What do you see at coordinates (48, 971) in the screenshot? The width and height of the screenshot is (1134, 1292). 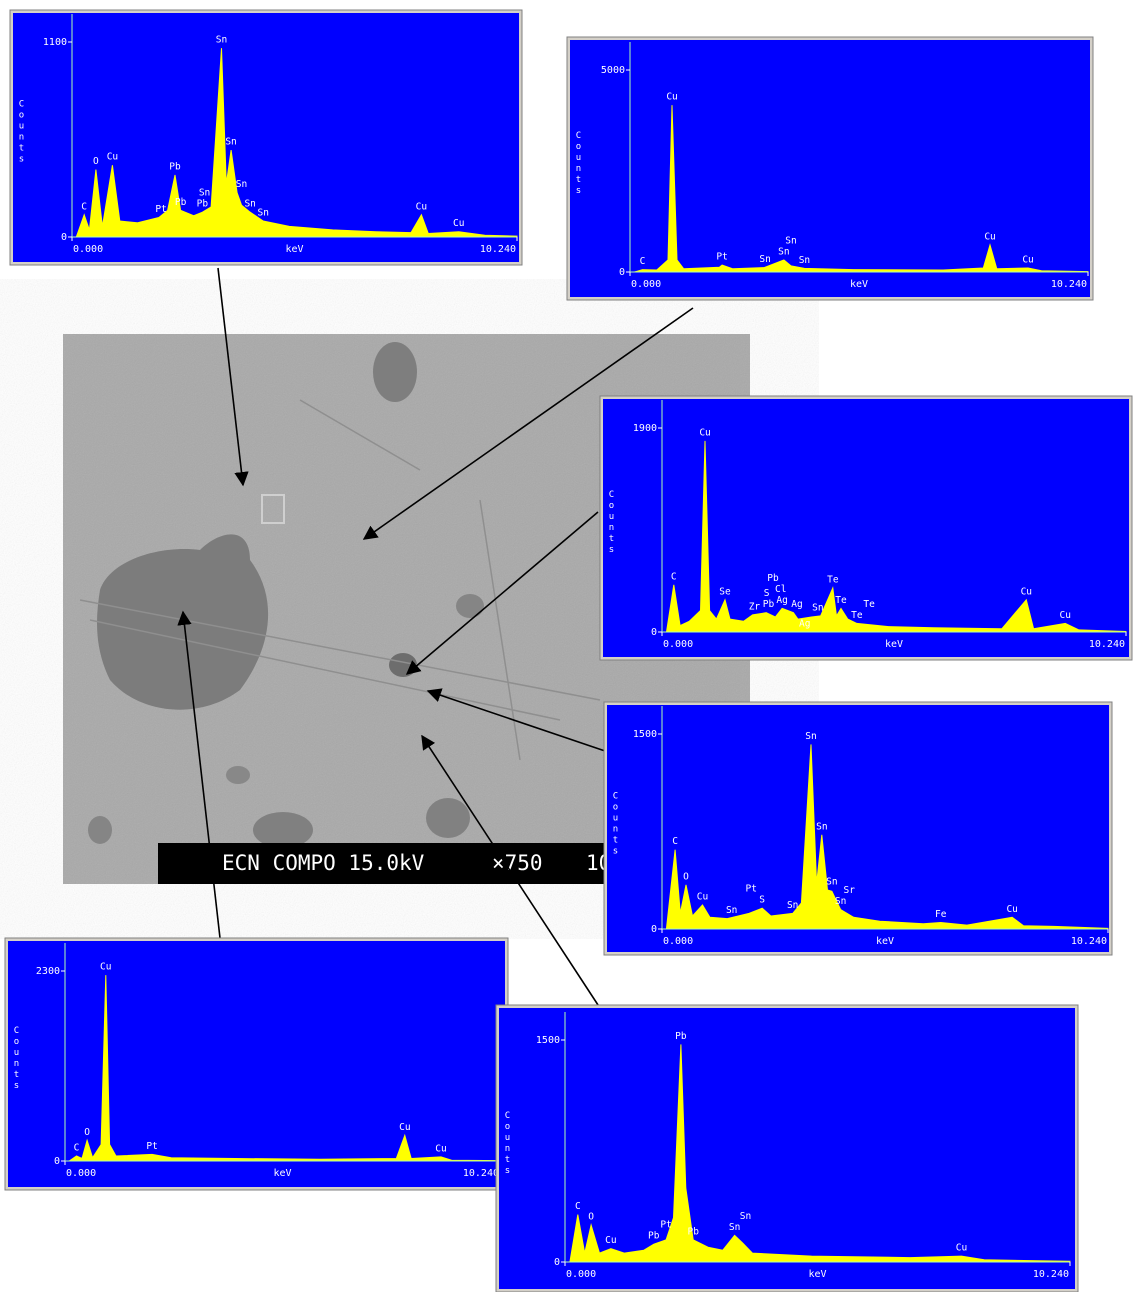 I see `y-tick-label: 2300` at bounding box center [48, 971].